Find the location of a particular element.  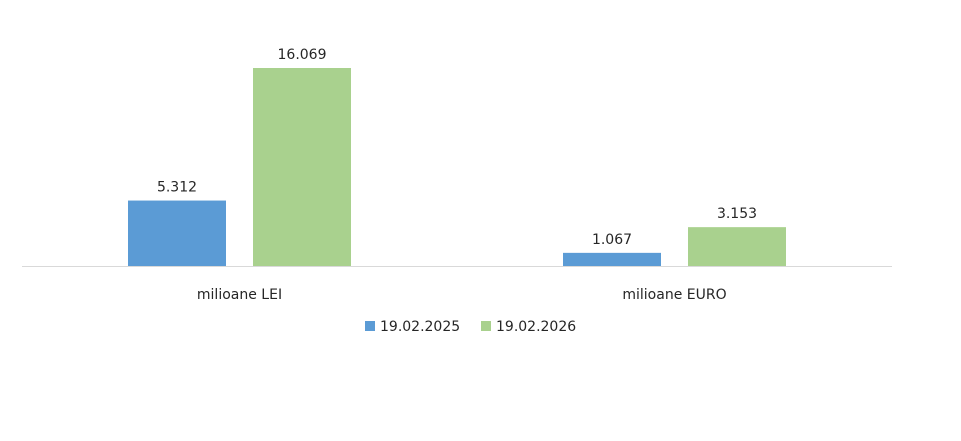

data-label-2-2: 3.153 is located at coordinates (737, 214).